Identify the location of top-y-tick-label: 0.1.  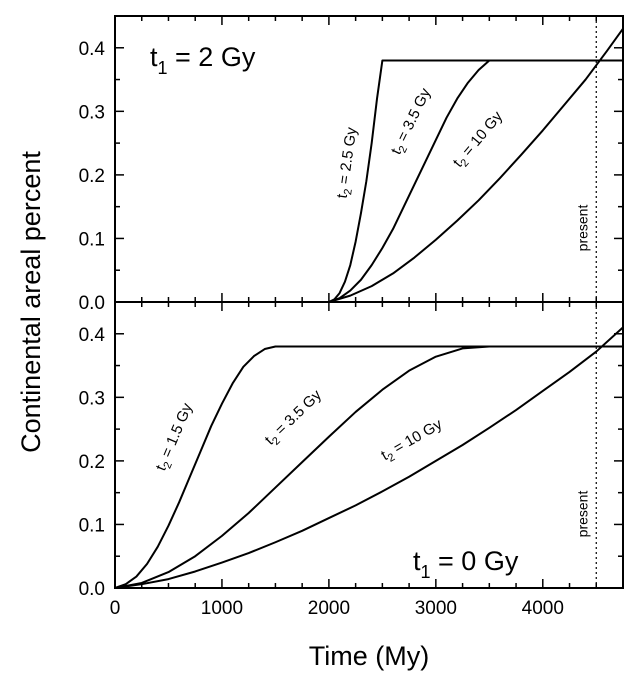
(92, 239).